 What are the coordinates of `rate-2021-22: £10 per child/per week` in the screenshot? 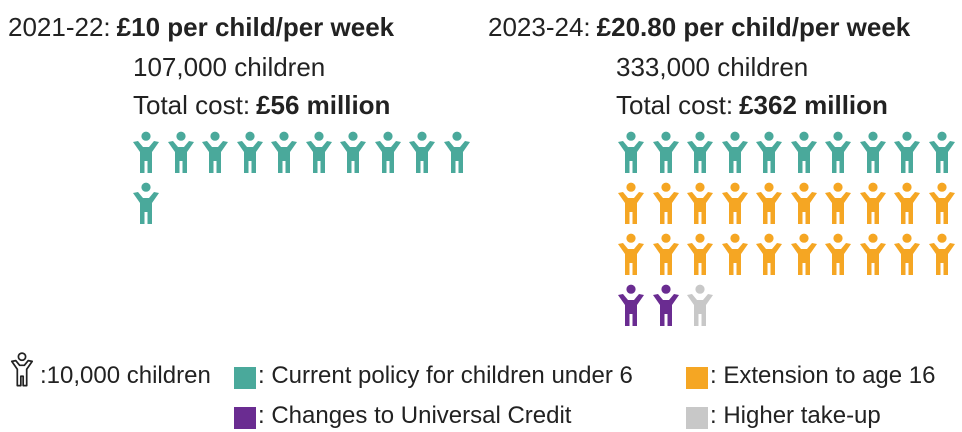 It's located at (255, 27).